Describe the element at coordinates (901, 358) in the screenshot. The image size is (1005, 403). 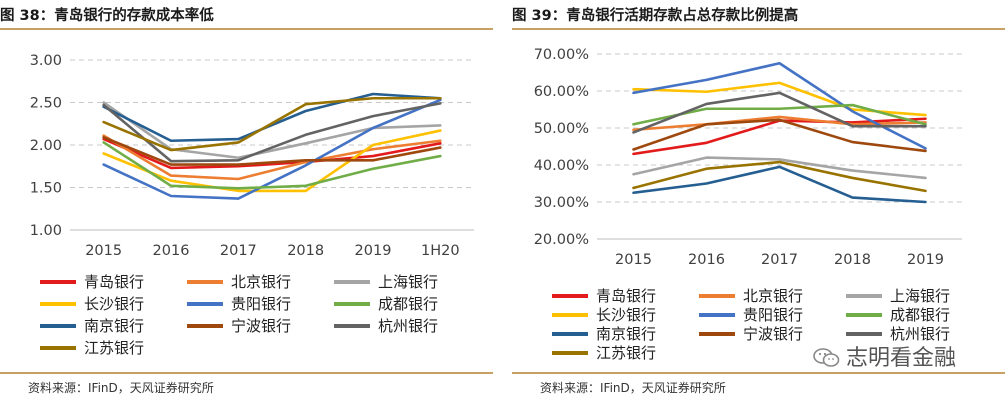
I see `watermark-text: 志明看金融` at that location.